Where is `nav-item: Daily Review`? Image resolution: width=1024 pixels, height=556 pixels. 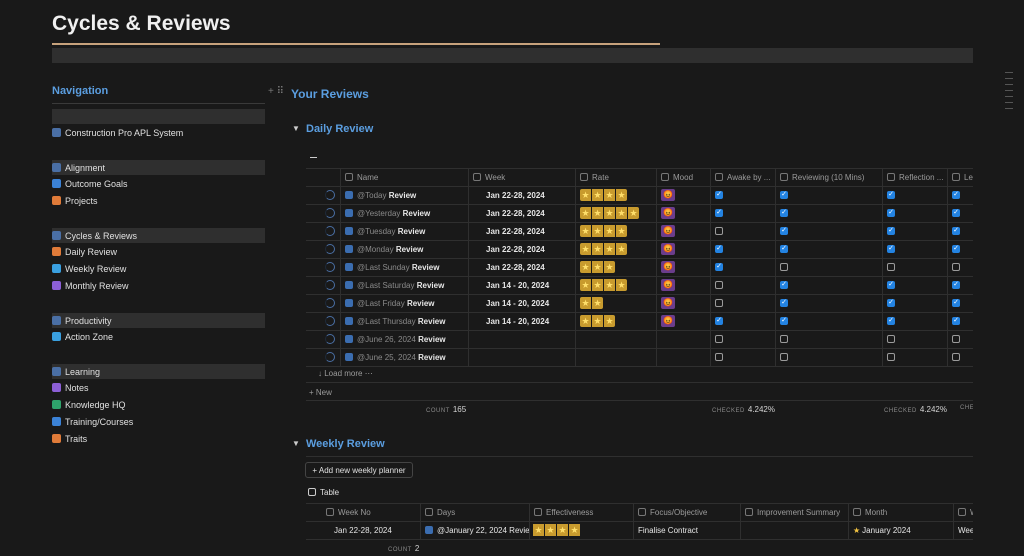 nav-item: Daily Review is located at coordinates (84, 252).